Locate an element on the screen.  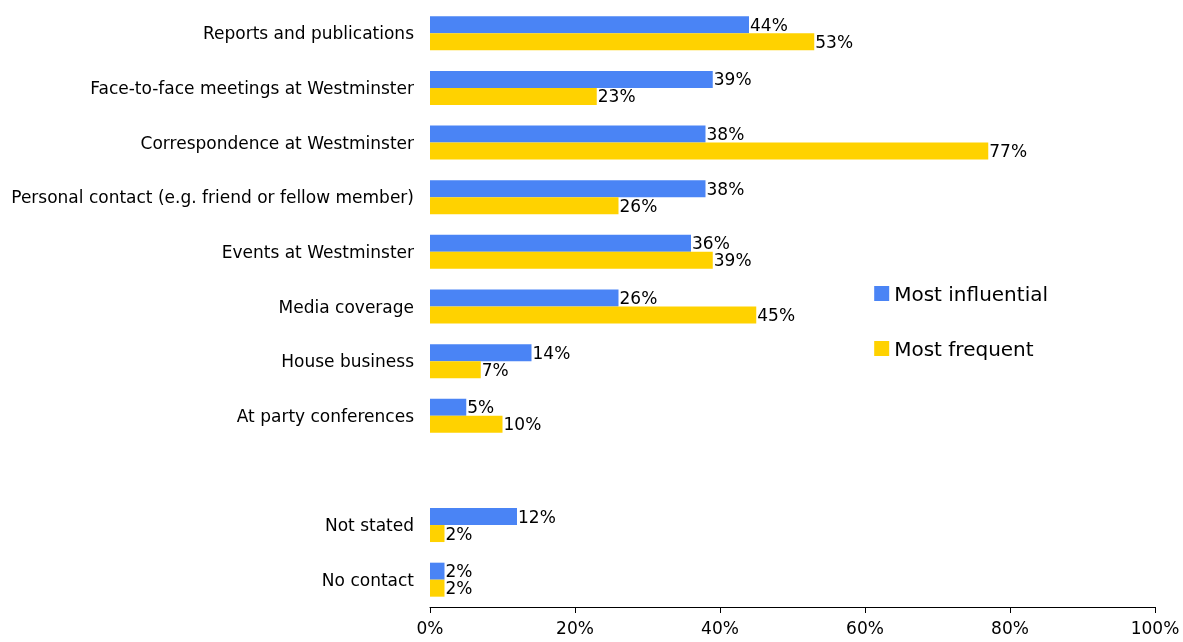
data-label: 5% is located at coordinates (481, 407).